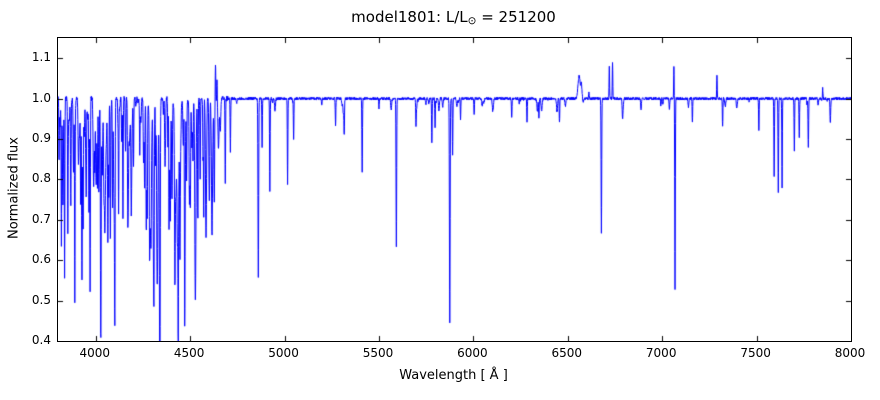 Image resolution: width=880 pixels, height=400 pixels. Describe the element at coordinates (41, 218) in the screenshot. I see `y-tick-label: 0.7` at that location.